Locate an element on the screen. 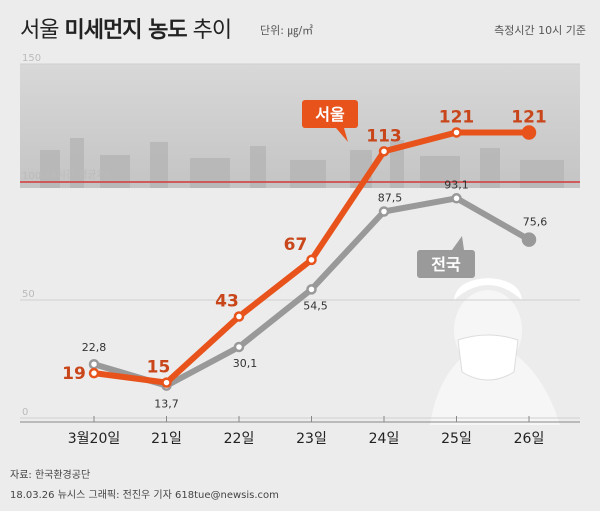 The height and width of the screenshot is (511, 600). data-label: 54,5 is located at coordinates (315, 305).